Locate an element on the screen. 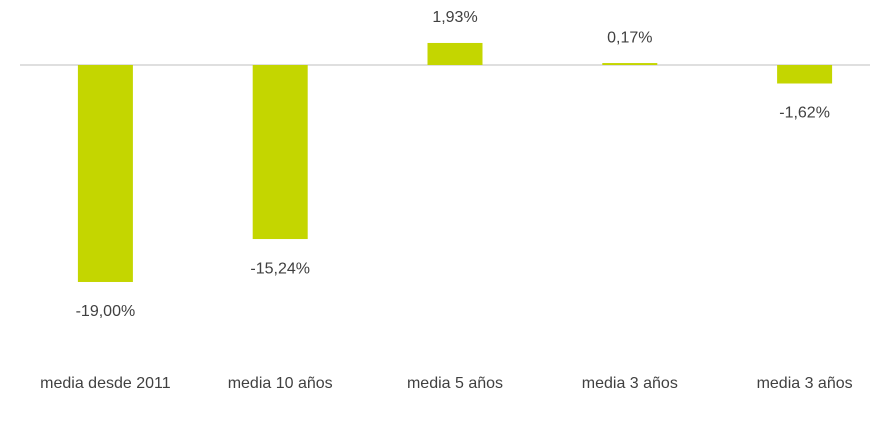  x-tick-label: media 10 años is located at coordinates (280, 383).